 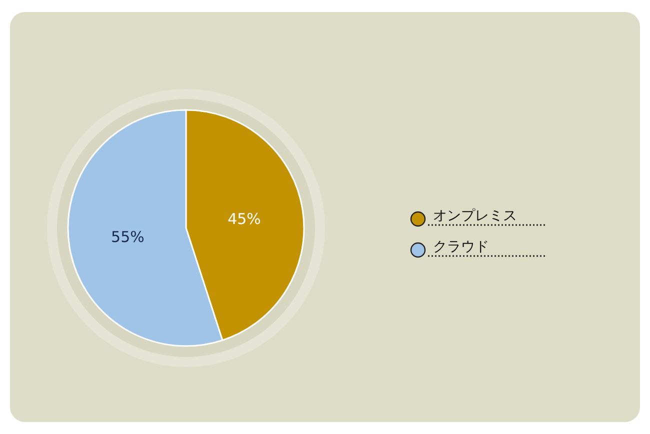 What do you see at coordinates (244, 219) in the screenshot?
I see `data-label: 45%` at bounding box center [244, 219].